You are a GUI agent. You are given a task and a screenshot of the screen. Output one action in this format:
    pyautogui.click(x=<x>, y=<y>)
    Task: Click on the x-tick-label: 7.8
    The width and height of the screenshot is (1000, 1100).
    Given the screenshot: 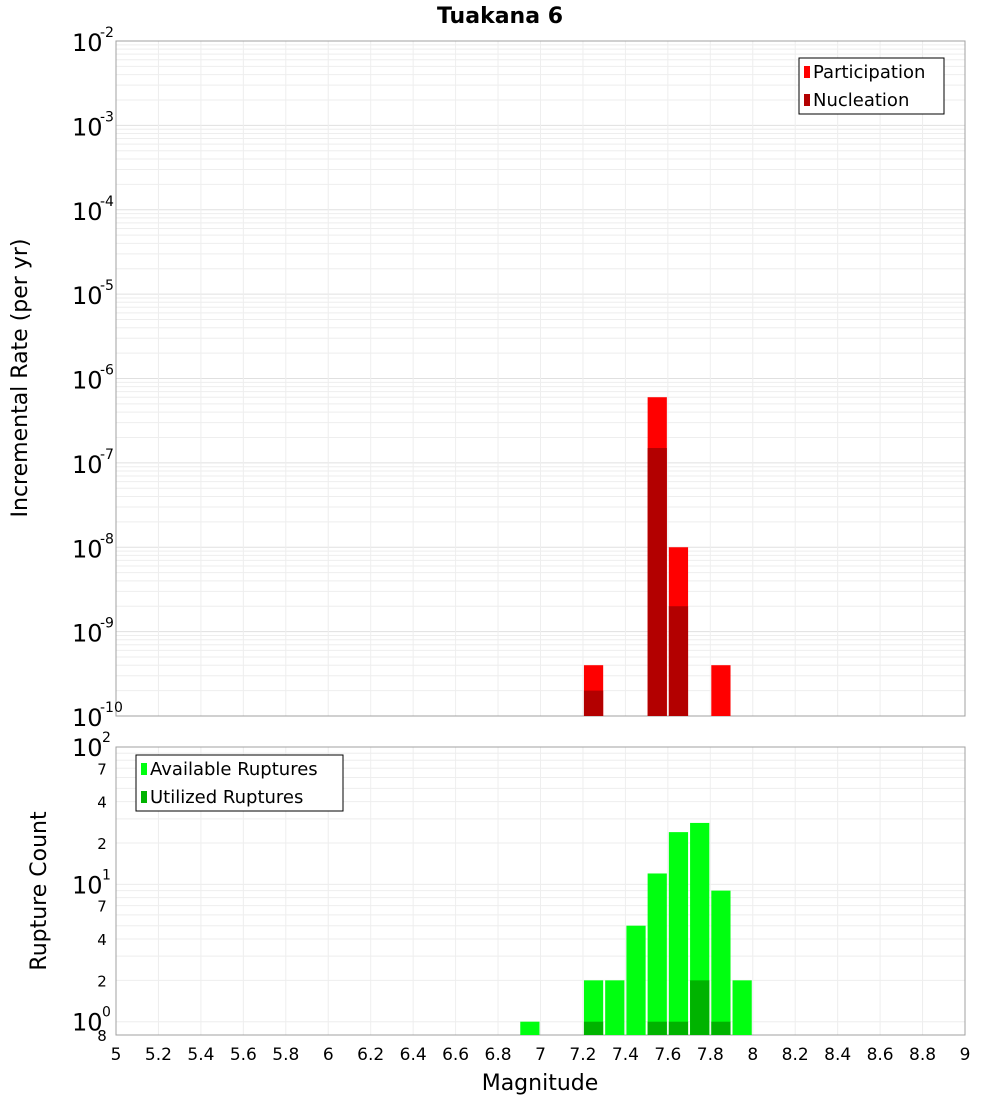 What is the action you would take?
    pyautogui.click(x=710, y=1055)
    